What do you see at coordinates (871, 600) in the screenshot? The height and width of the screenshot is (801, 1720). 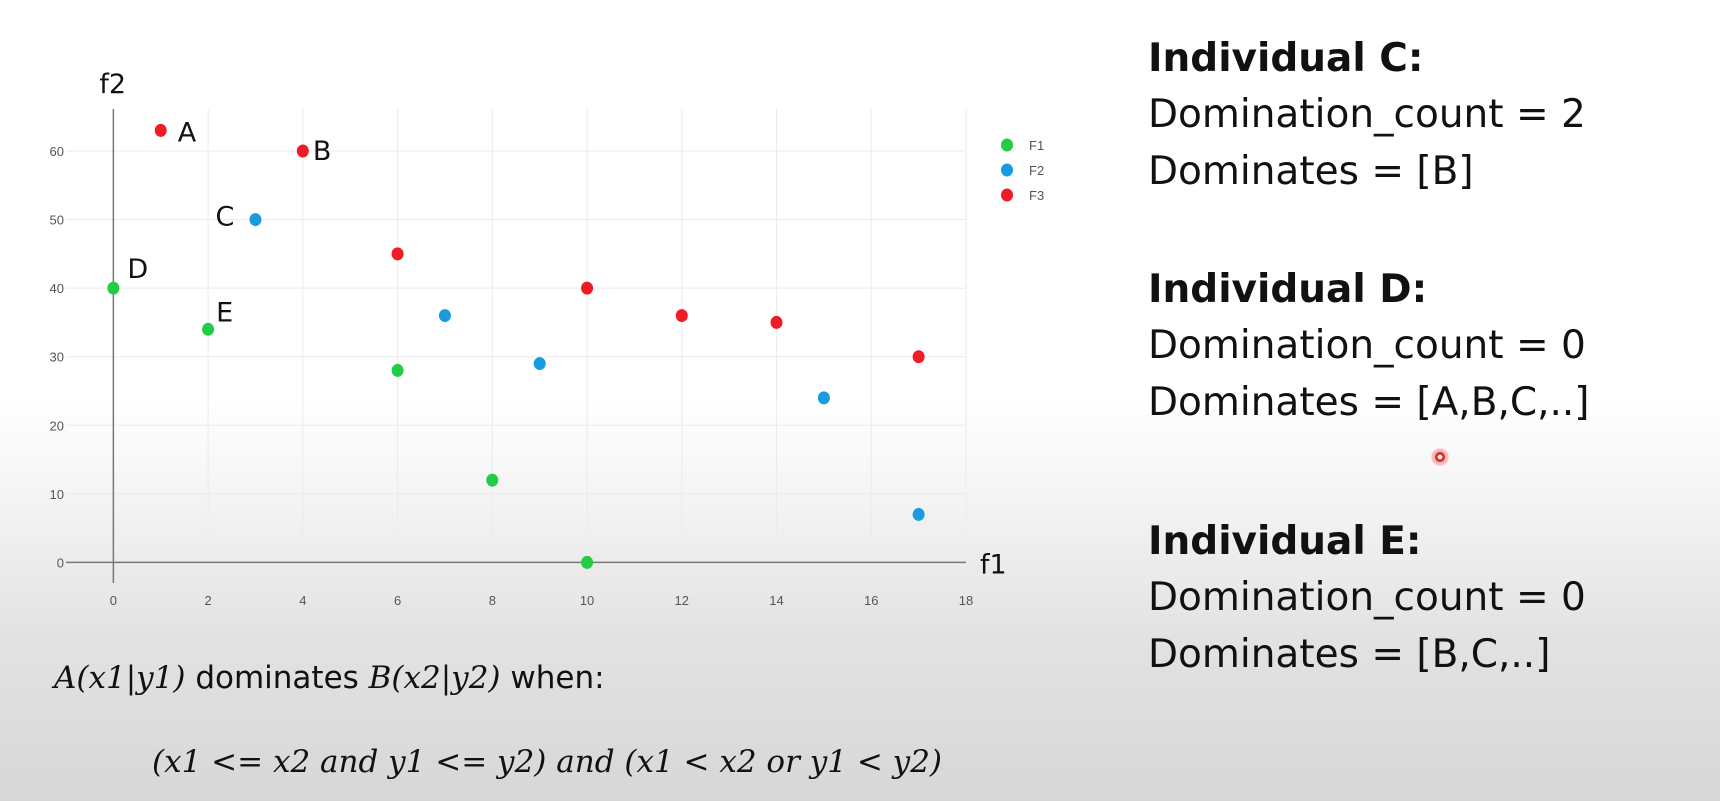 I see `x-tick-label: 16` at bounding box center [871, 600].